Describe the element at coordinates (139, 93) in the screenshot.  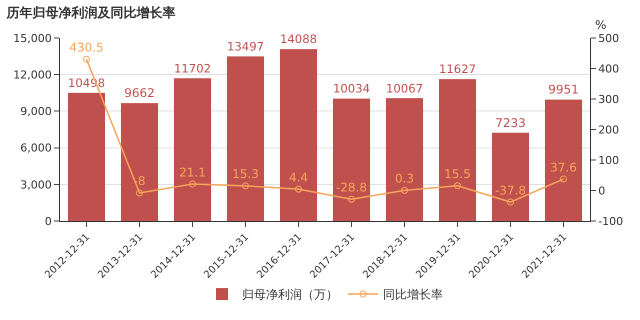
I see `data-label: 9662` at that location.